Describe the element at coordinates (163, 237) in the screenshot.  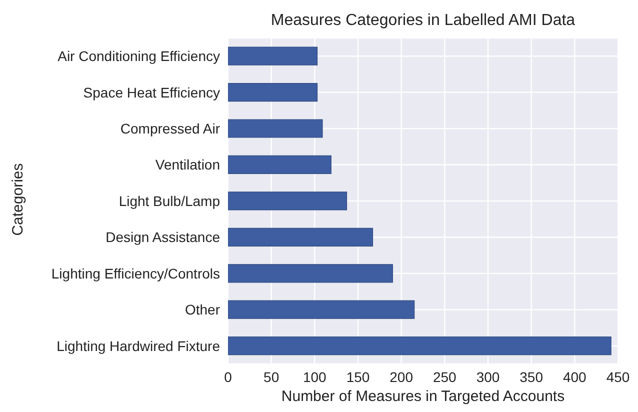
I see `y-tick-label: Design Assistance` at that location.